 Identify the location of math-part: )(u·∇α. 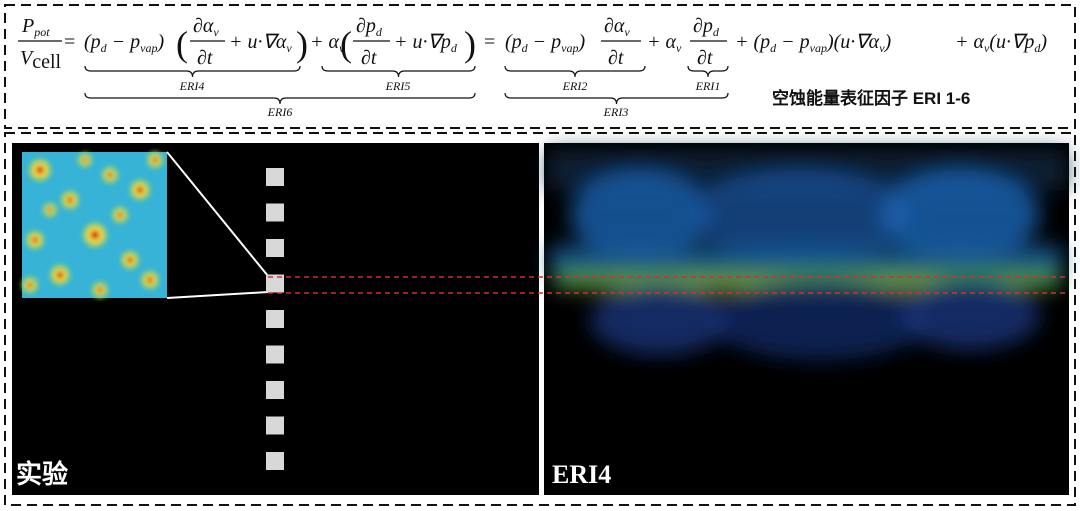
(853, 42).